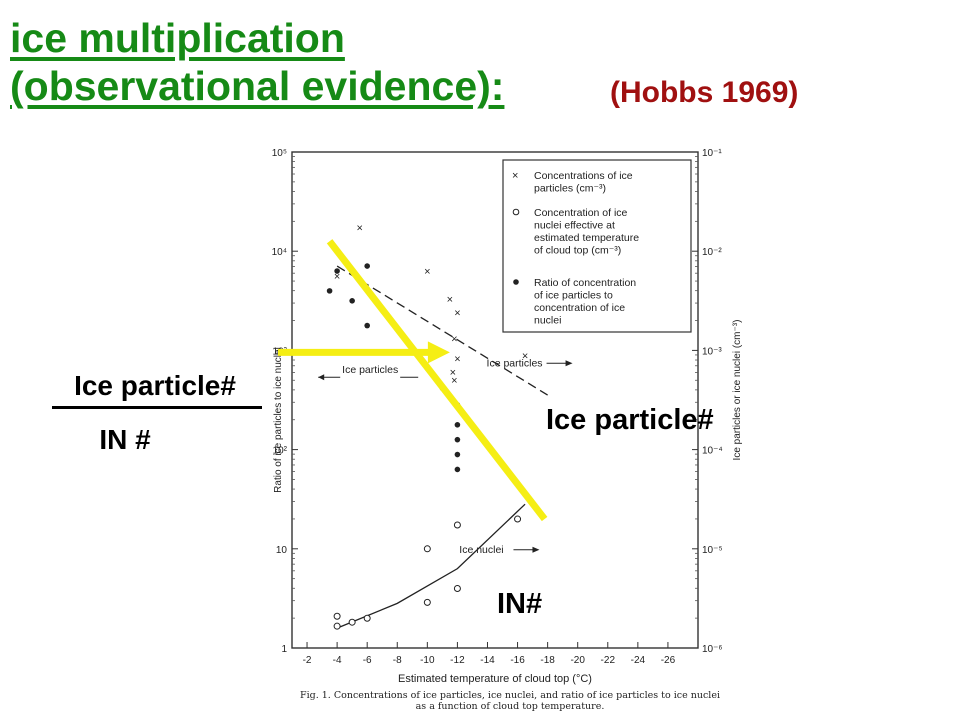 The height and width of the screenshot is (720, 960). I want to click on y-left-tick-label: 10⁴, so click(279, 252).